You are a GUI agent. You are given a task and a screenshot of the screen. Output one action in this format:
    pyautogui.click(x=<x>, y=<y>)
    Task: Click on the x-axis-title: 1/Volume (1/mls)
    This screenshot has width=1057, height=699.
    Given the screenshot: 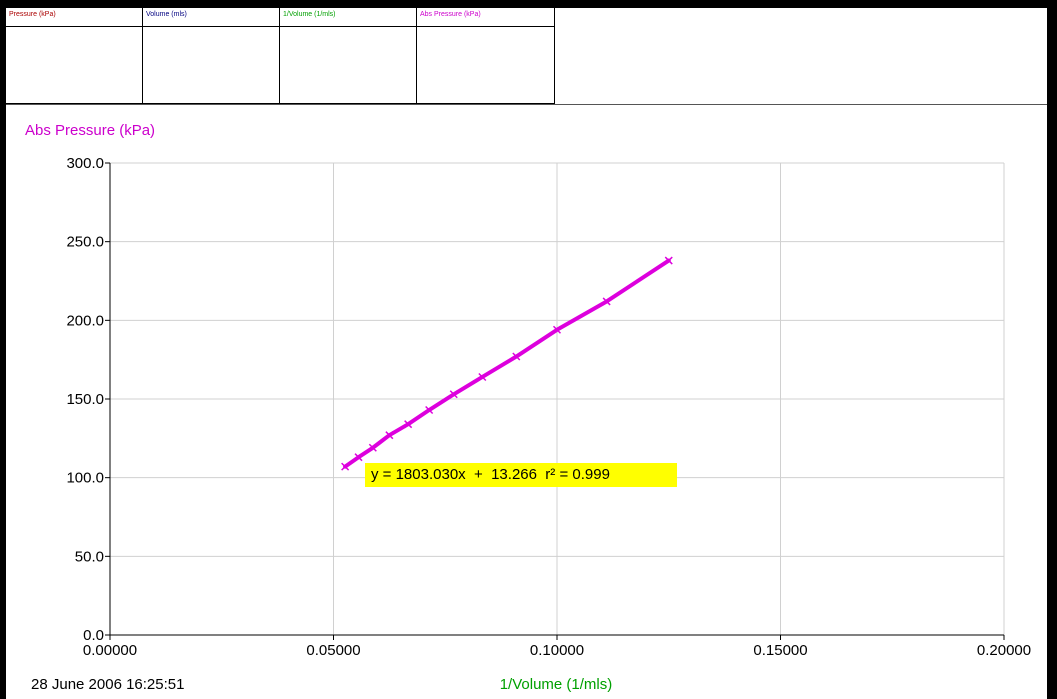 What is the action you would take?
    pyautogui.click(x=556, y=684)
    